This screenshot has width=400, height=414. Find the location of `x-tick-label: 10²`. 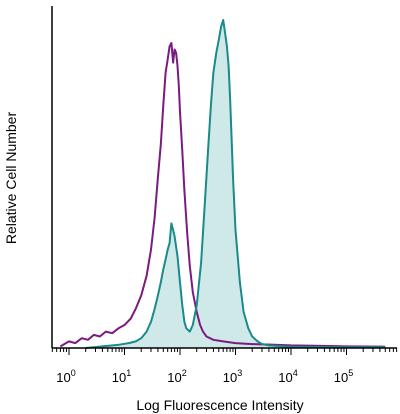

x-tick-label: 10² is located at coordinates (176, 376).